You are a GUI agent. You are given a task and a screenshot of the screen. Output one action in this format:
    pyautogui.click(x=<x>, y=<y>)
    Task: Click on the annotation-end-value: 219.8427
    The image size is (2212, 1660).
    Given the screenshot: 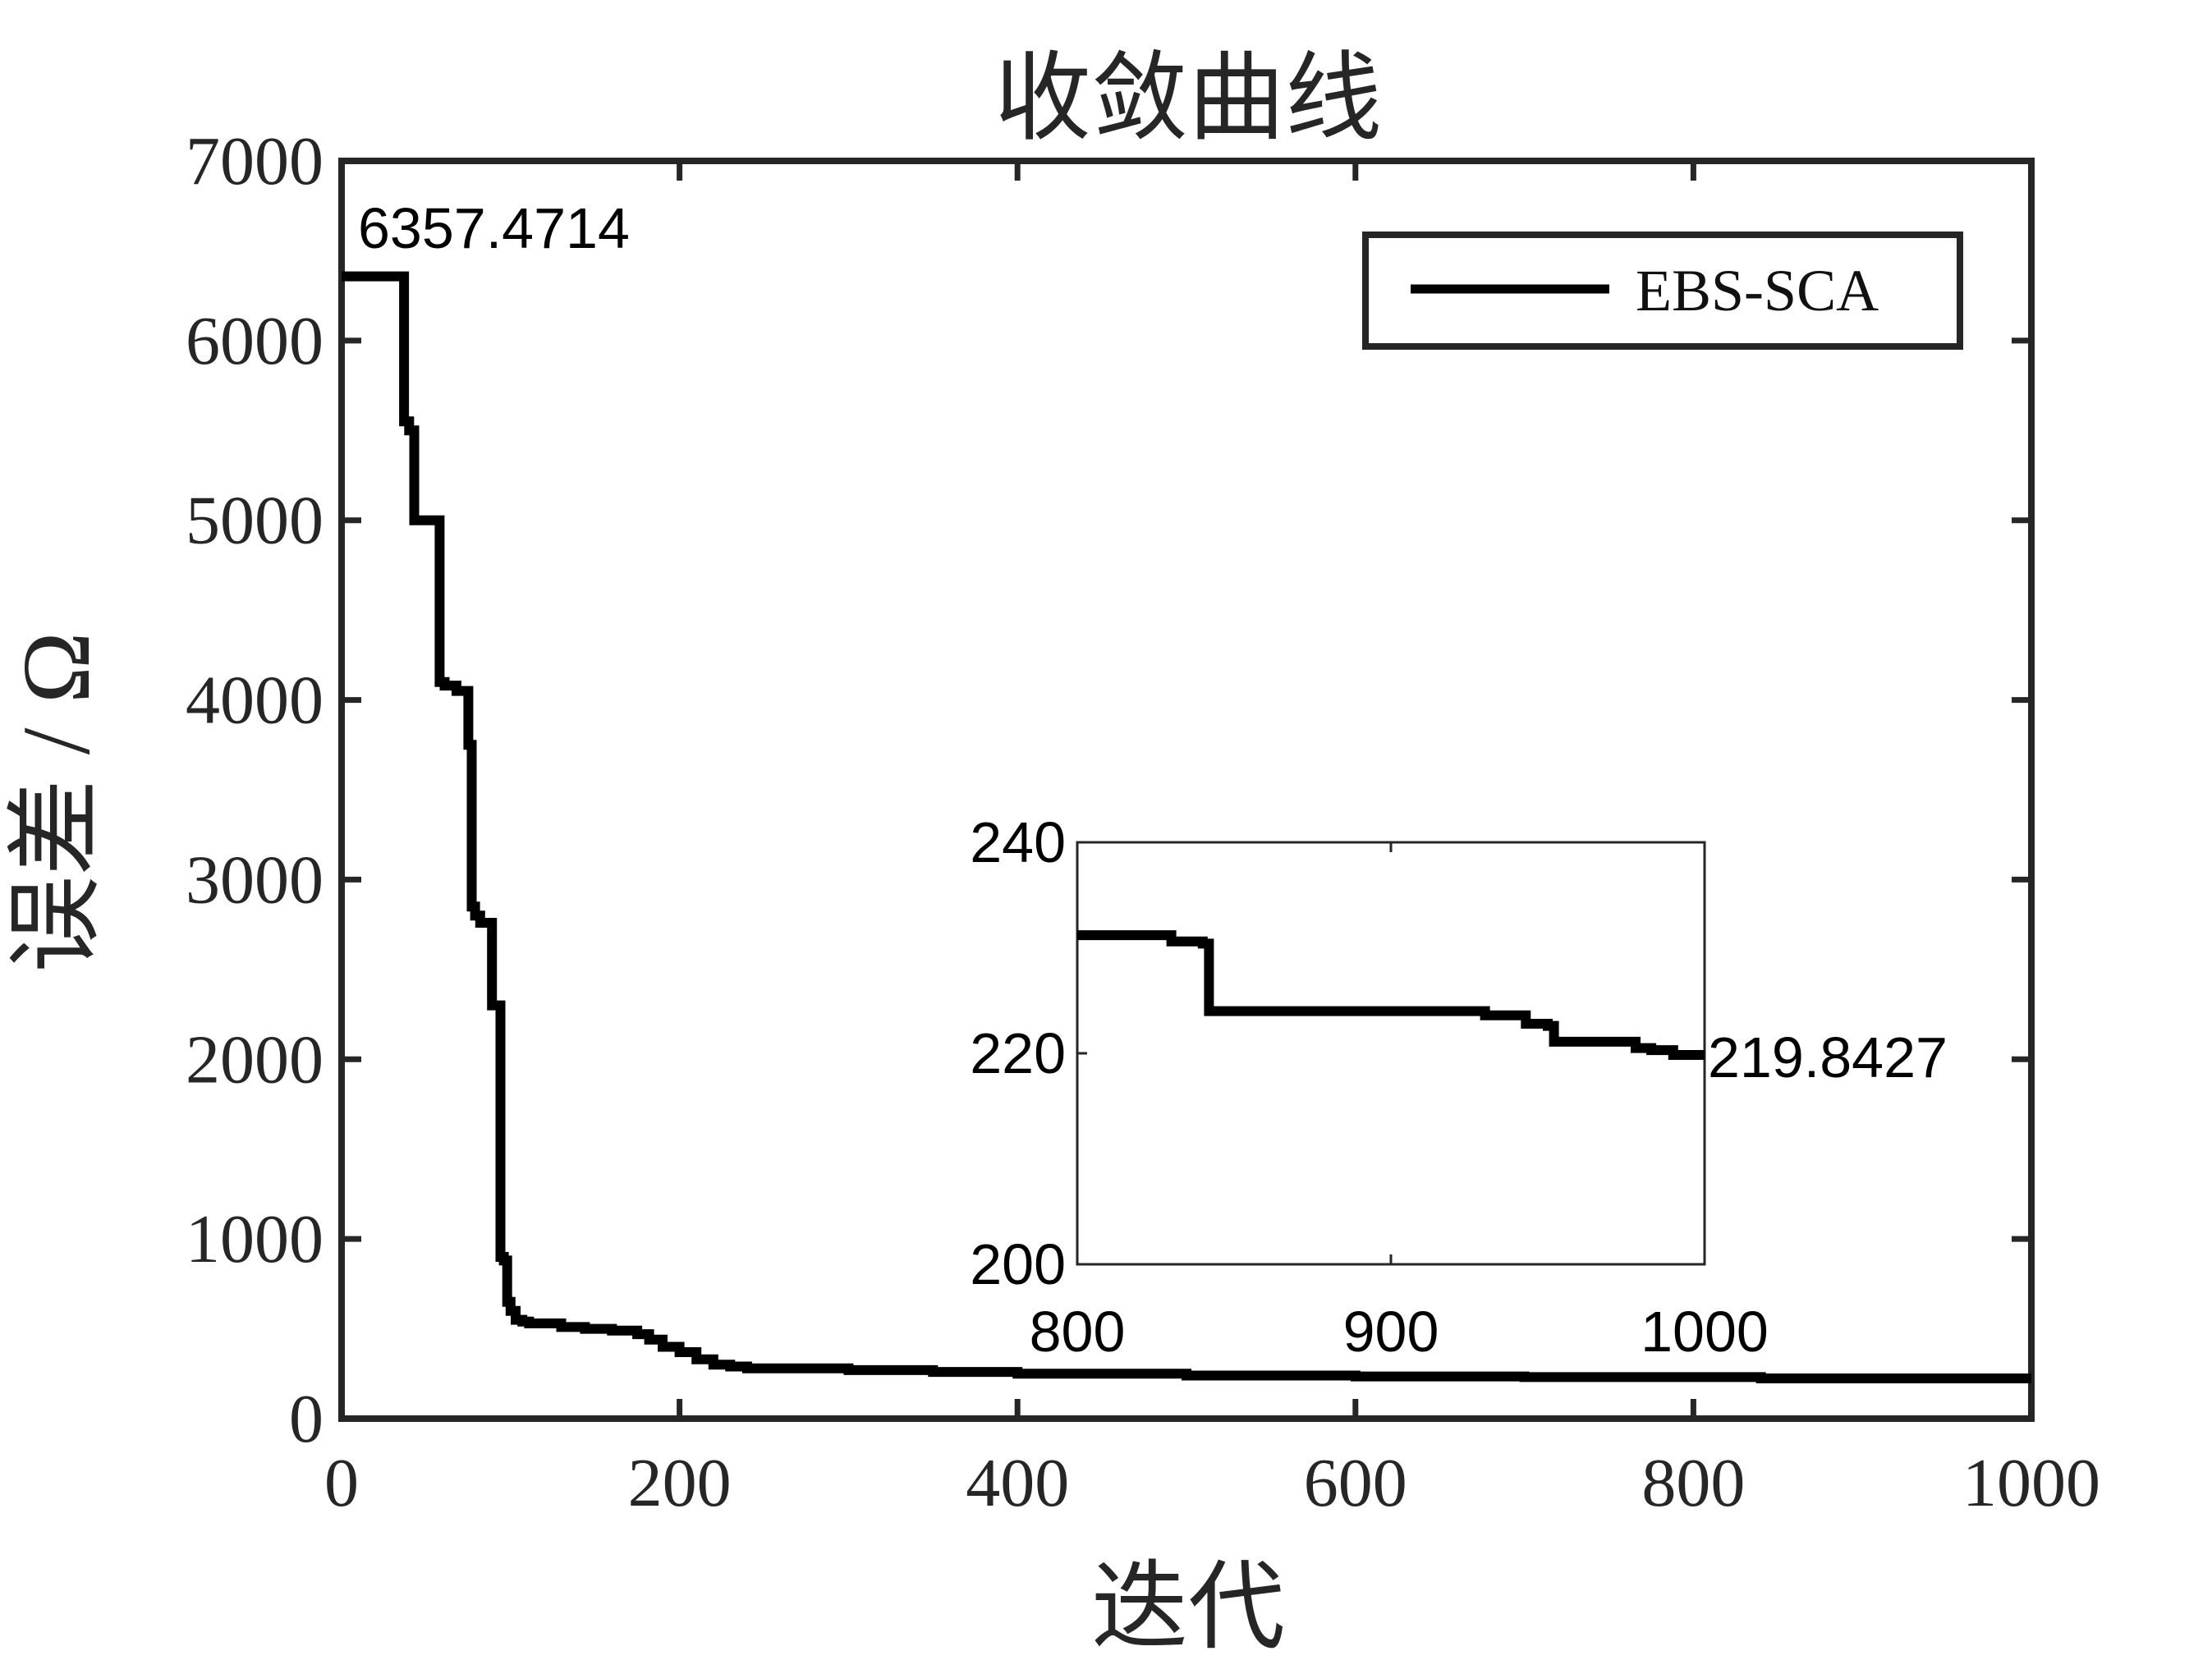 What is the action you would take?
    pyautogui.click(x=1828, y=1057)
    